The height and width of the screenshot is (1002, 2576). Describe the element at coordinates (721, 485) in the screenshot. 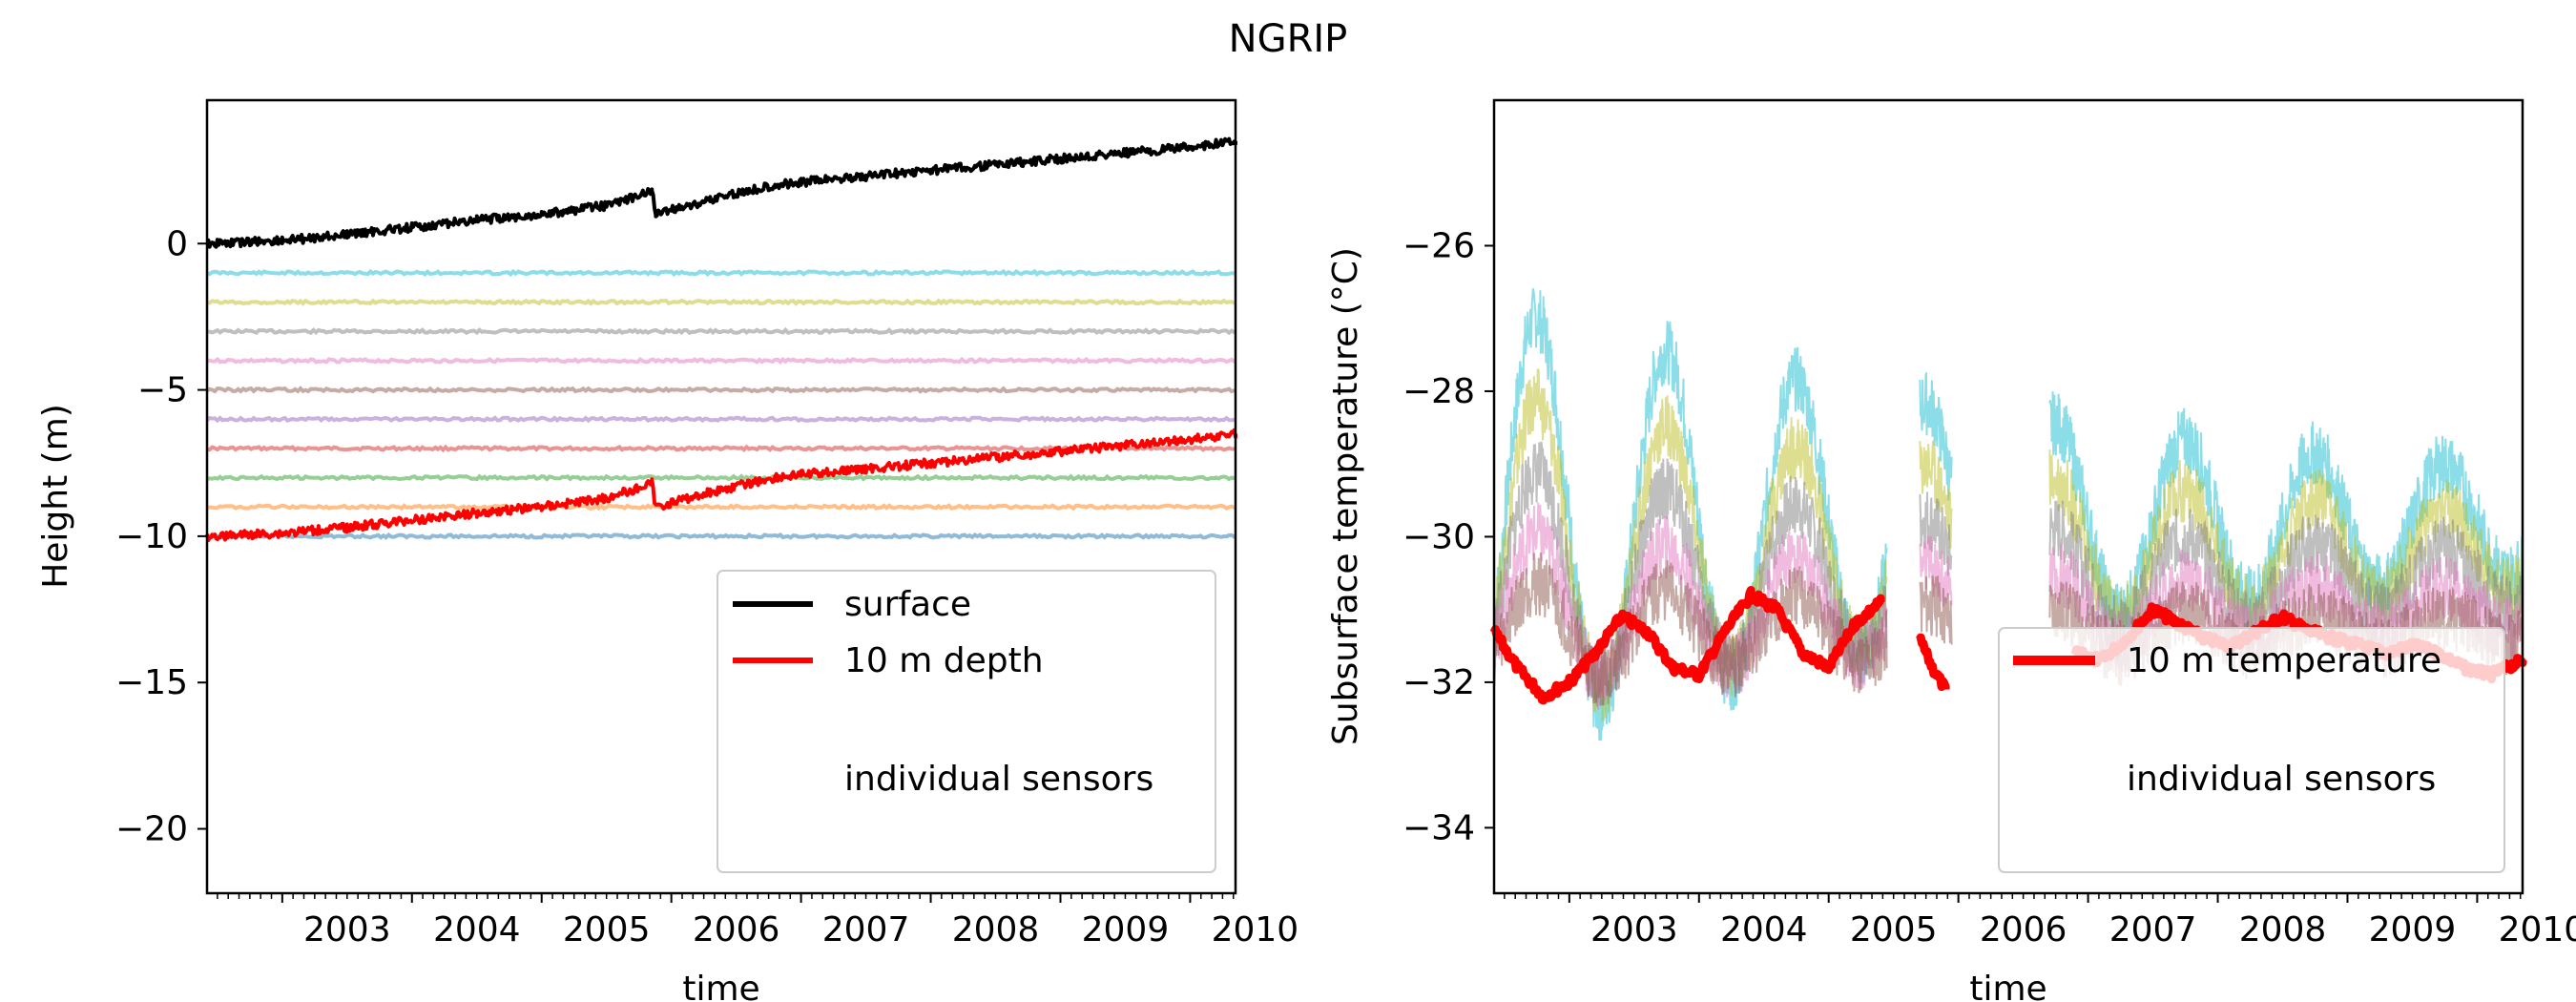

I see `depth-10m-series-line` at that location.